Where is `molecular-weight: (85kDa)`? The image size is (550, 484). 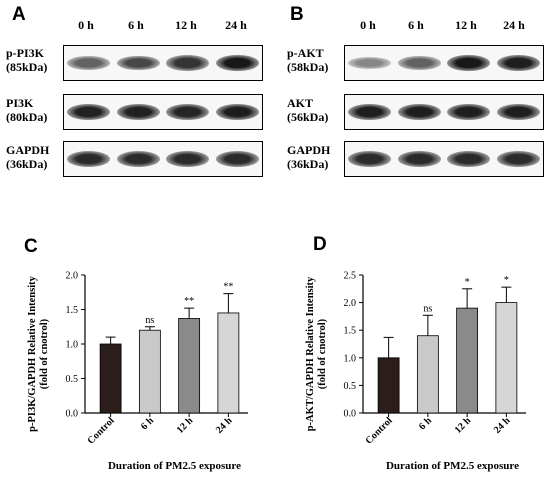
molecular-weight: (85kDa) is located at coordinates (27, 67).